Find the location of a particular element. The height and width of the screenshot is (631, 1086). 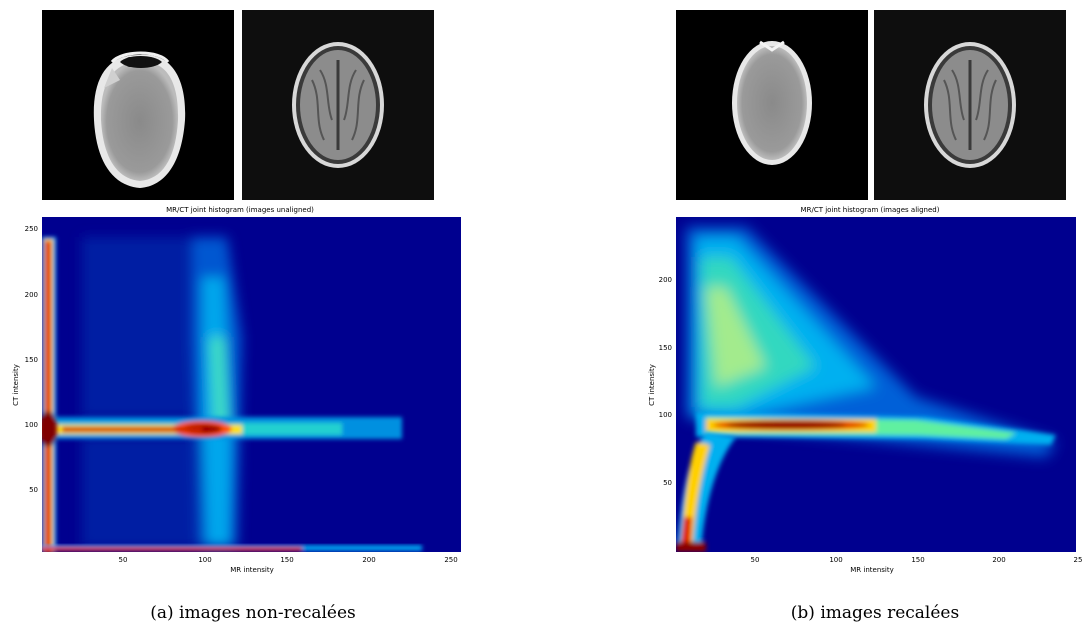

x-tick-b-50: 50 is located at coordinates (755, 560).